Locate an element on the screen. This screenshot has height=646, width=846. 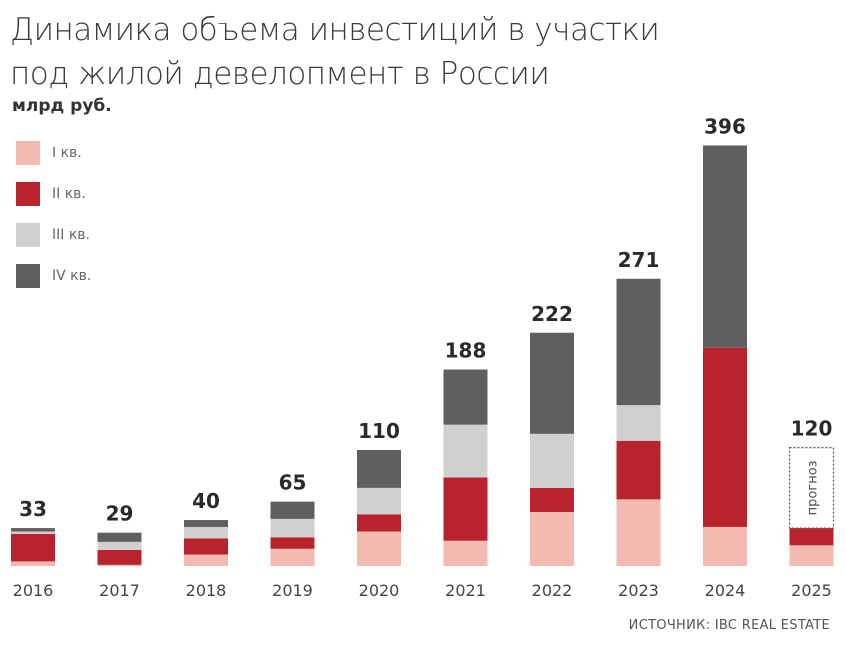
chart-title-line-2: под жилой девелопмент в России is located at coordinates (280, 74).